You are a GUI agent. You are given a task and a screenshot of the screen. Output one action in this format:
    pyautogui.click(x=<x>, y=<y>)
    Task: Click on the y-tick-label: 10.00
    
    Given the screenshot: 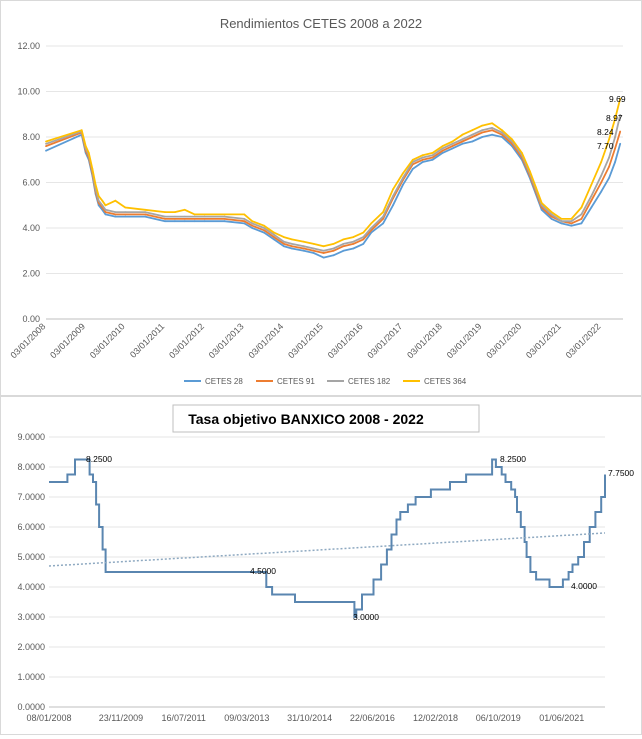 What is the action you would take?
    pyautogui.click(x=28, y=92)
    